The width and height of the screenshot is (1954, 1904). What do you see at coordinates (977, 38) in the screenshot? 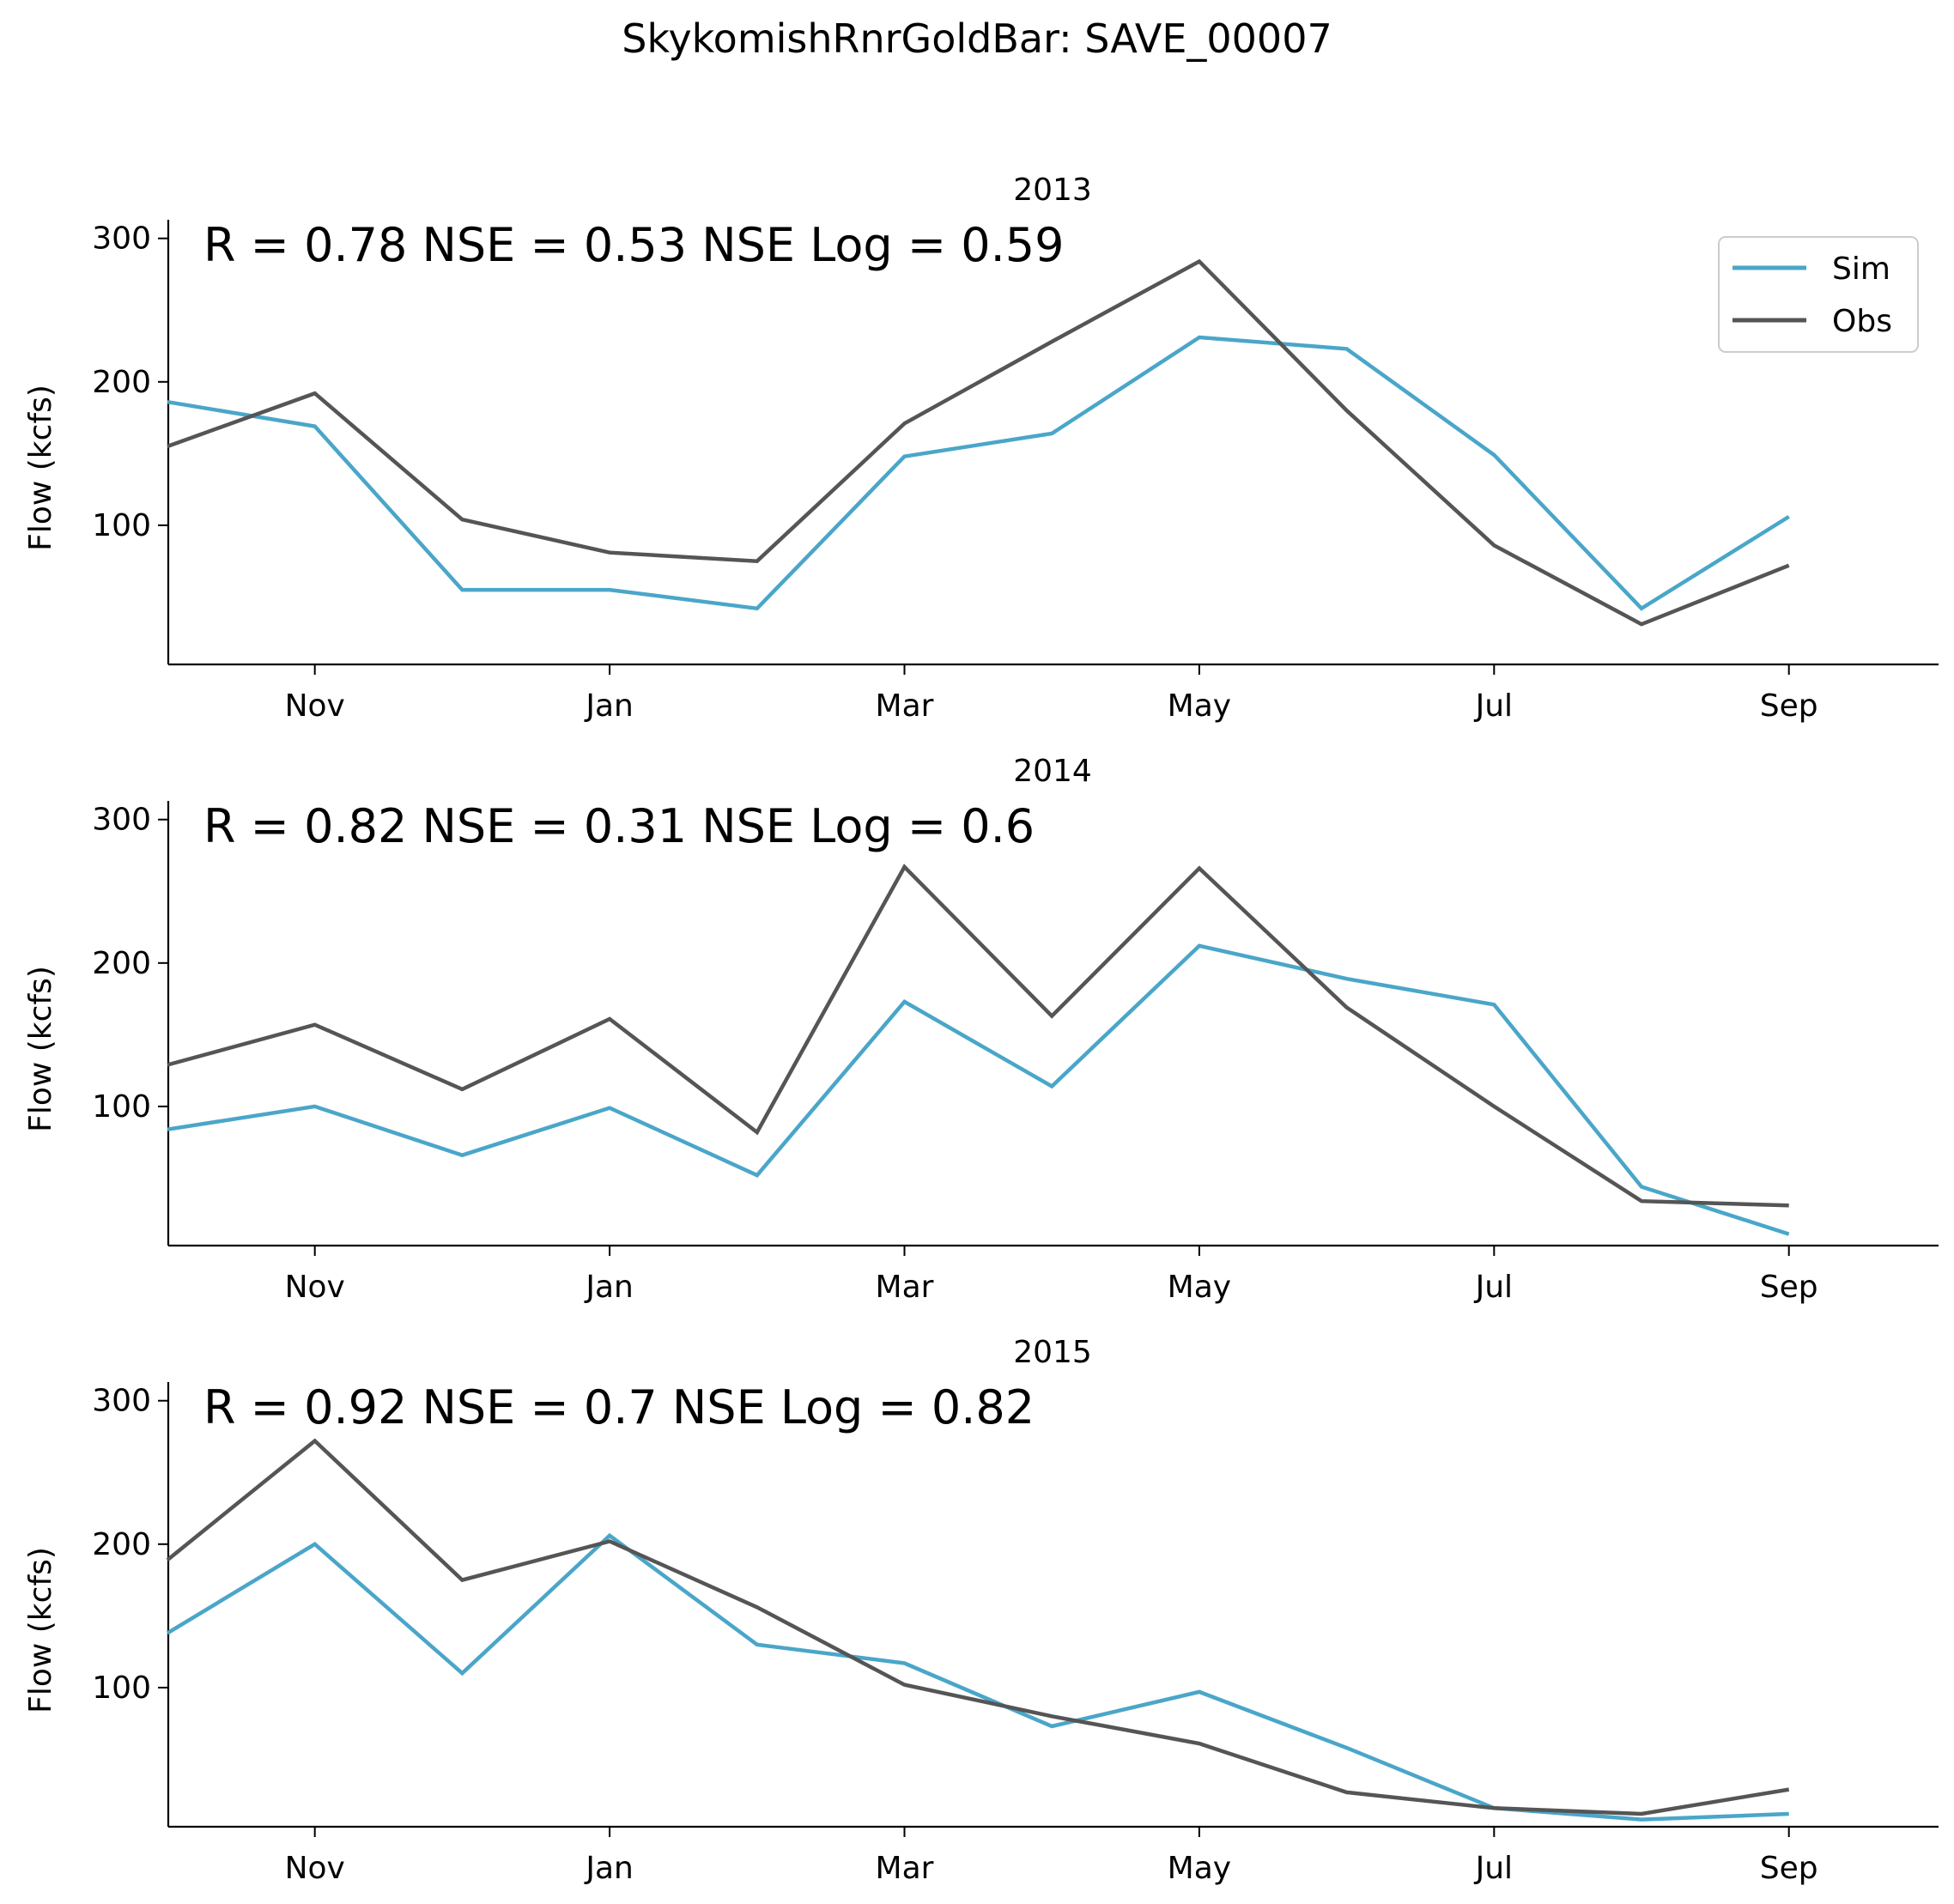
I see `figure-title: SkykomishRnrGoldBar: SAVE_00007` at bounding box center [977, 38].